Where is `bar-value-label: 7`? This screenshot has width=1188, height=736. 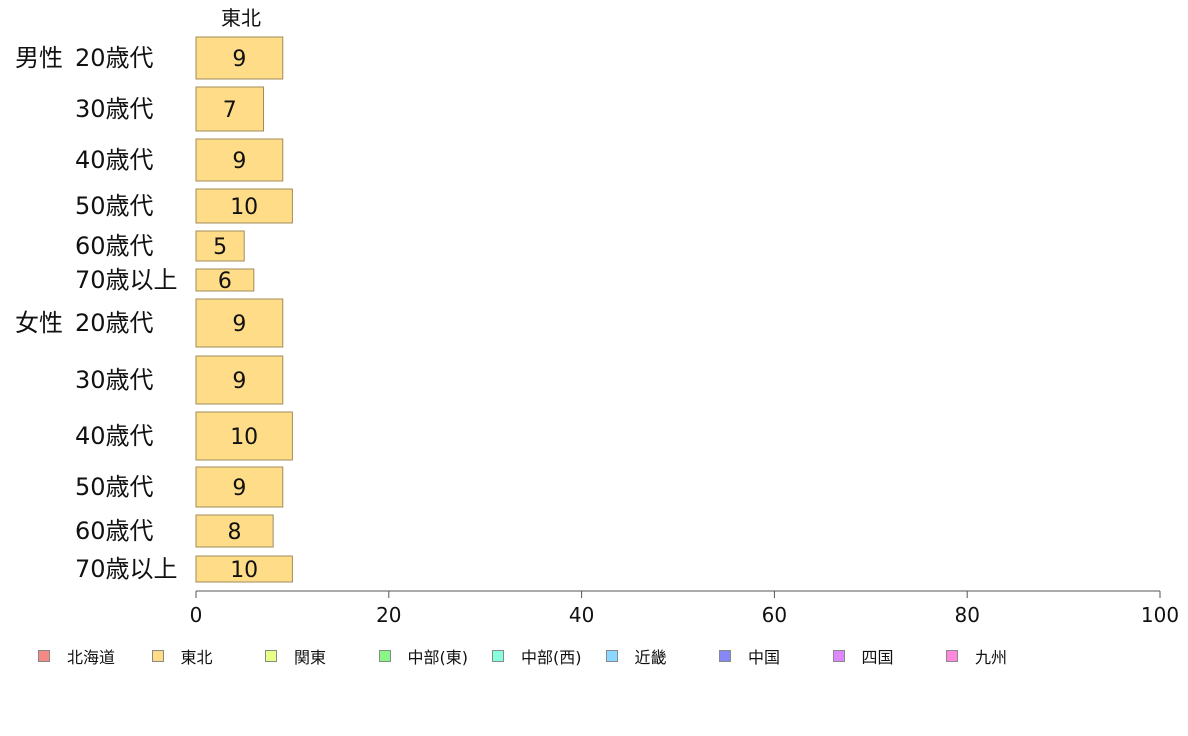
bar-value-label: 7 is located at coordinates (230, 110).